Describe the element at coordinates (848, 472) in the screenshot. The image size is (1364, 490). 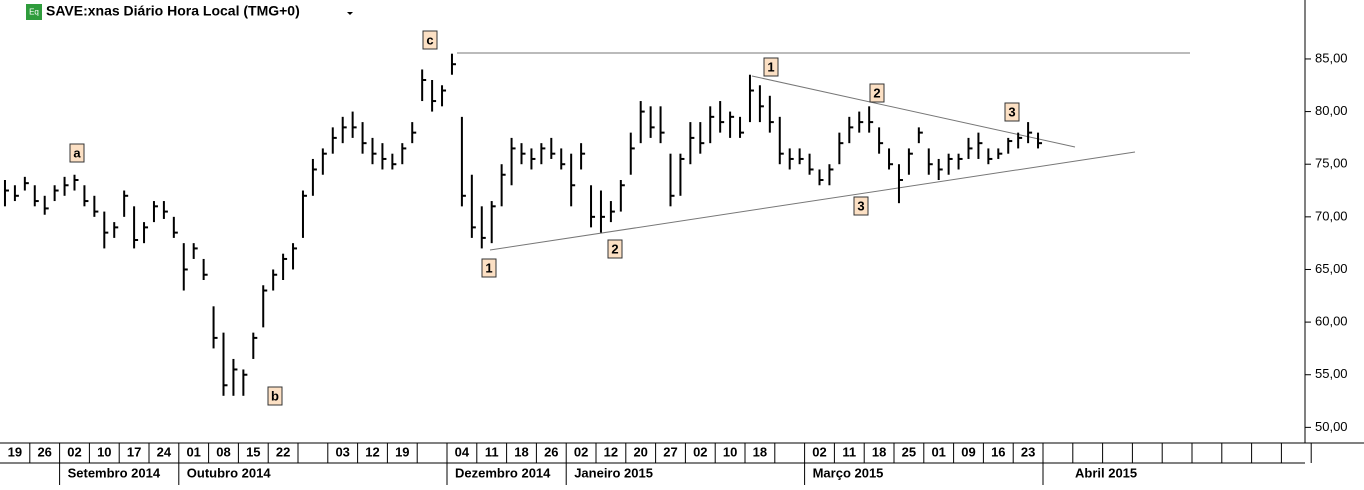
I see `month-label: Março 2015` at that location.